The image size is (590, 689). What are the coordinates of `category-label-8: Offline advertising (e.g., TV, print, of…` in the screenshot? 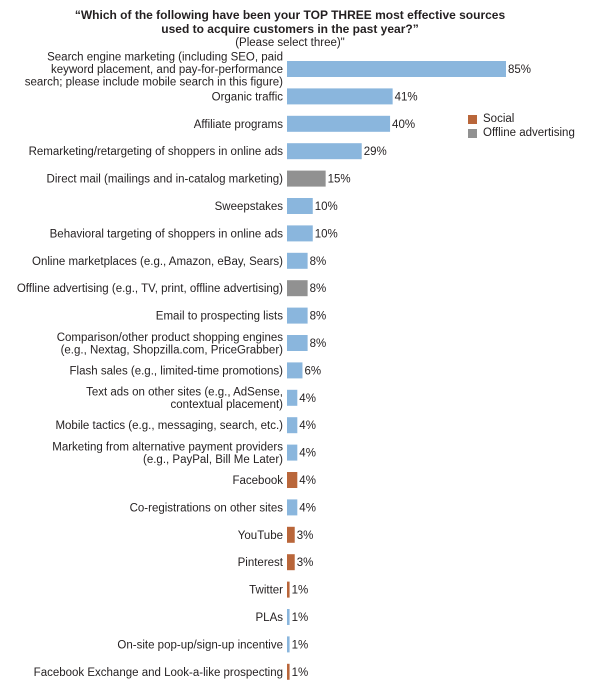 It's located at (150, 289).